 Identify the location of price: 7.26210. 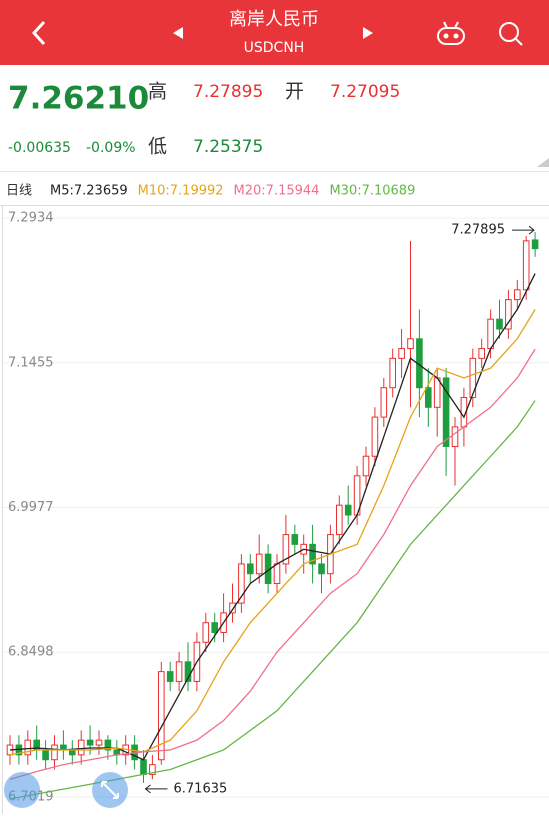
(78, 99).